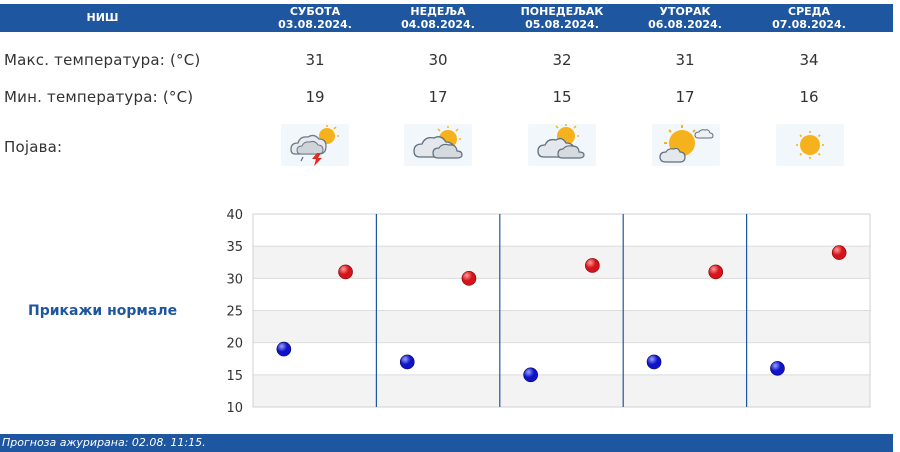 This screenshot has width=900, height=452. I want to click on day-header-5: СРЕДА 07.08.2024., so click(809, 18).